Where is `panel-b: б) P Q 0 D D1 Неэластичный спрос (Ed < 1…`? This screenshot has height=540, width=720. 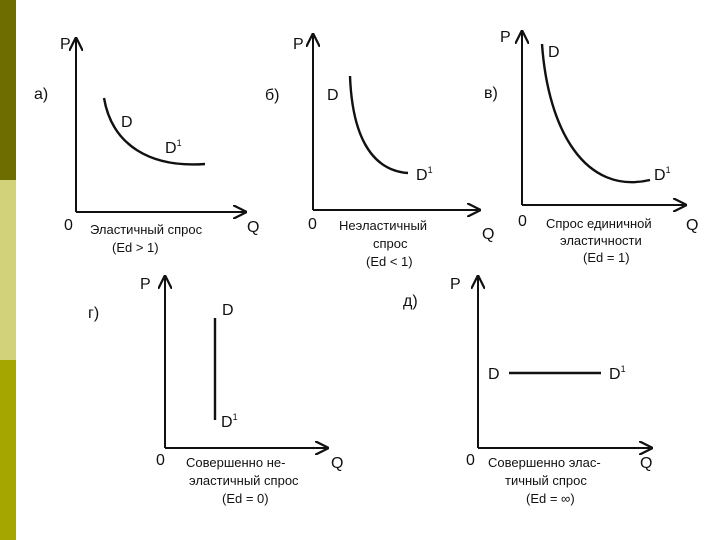
panel-b: б) P Q 0 D D1 Неэластичный спрос (Ed < 1… is located at coordinates (379, 152).